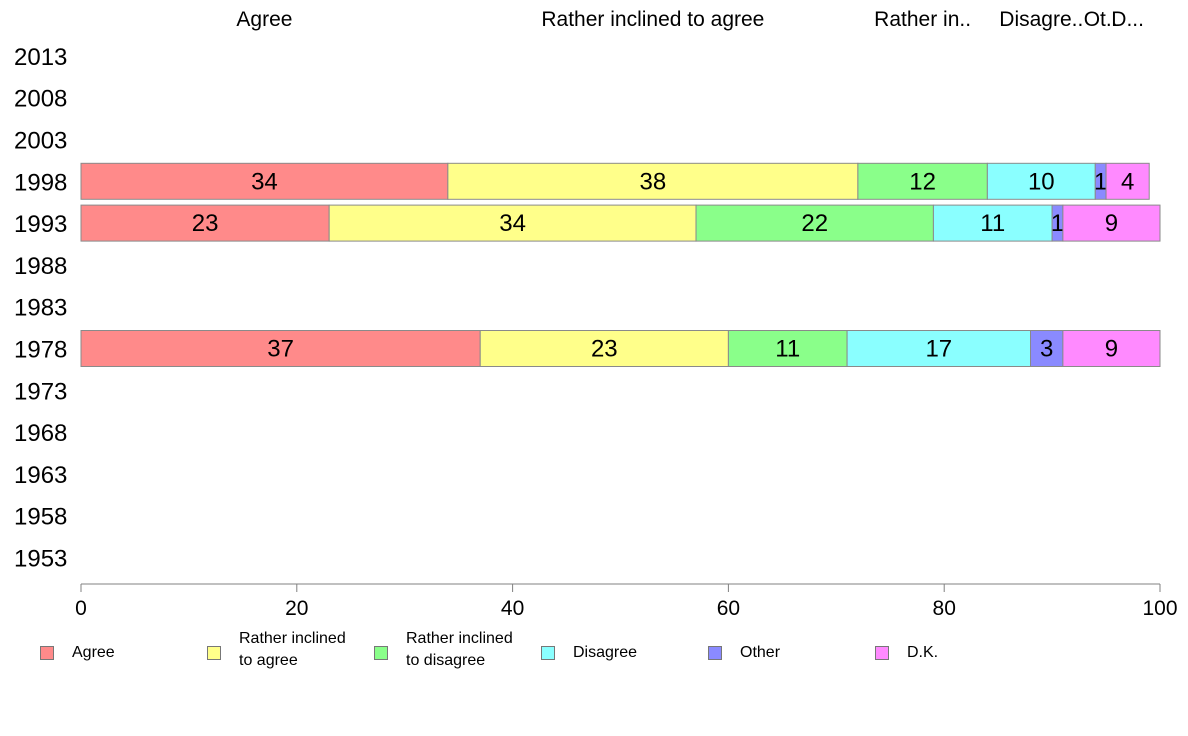 The width and height of the screenshot is (1188, 736). What do you see at coordinates (40, 141) in the screenshot?
I see `category-label-2003: 2003` at bounding box center [40, 141].